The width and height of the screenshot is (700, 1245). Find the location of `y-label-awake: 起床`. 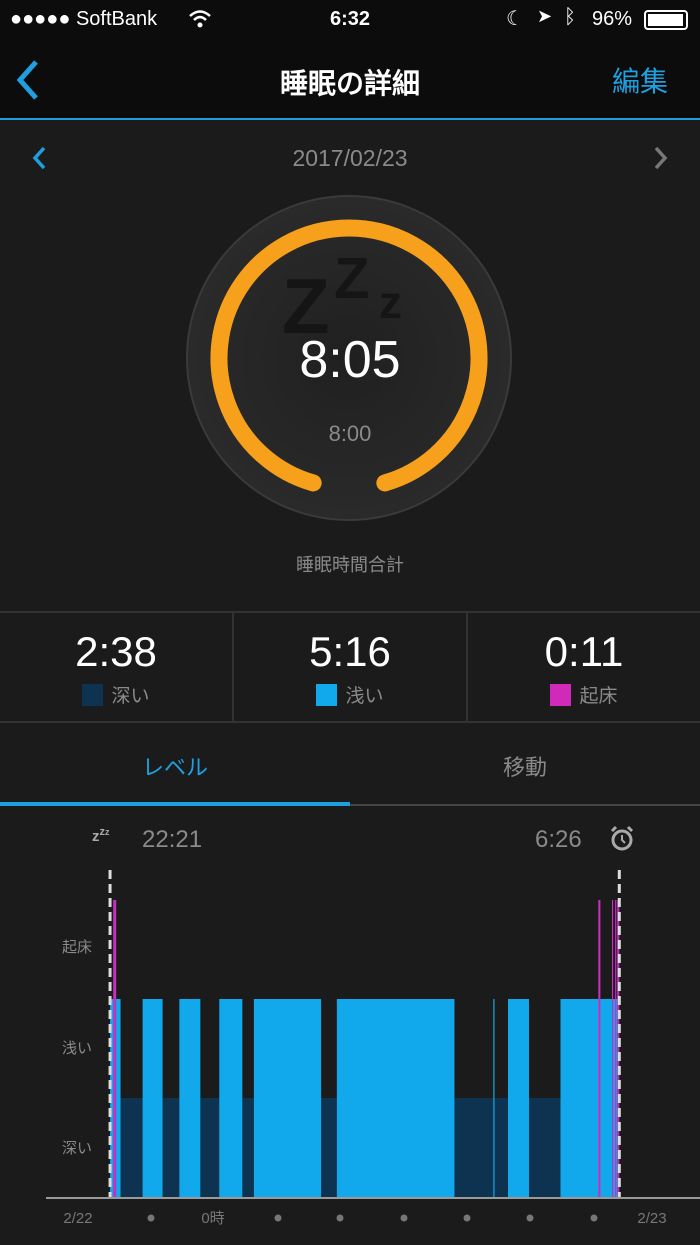

y-label-awake: 起床 is located at coordinates (77, 947).